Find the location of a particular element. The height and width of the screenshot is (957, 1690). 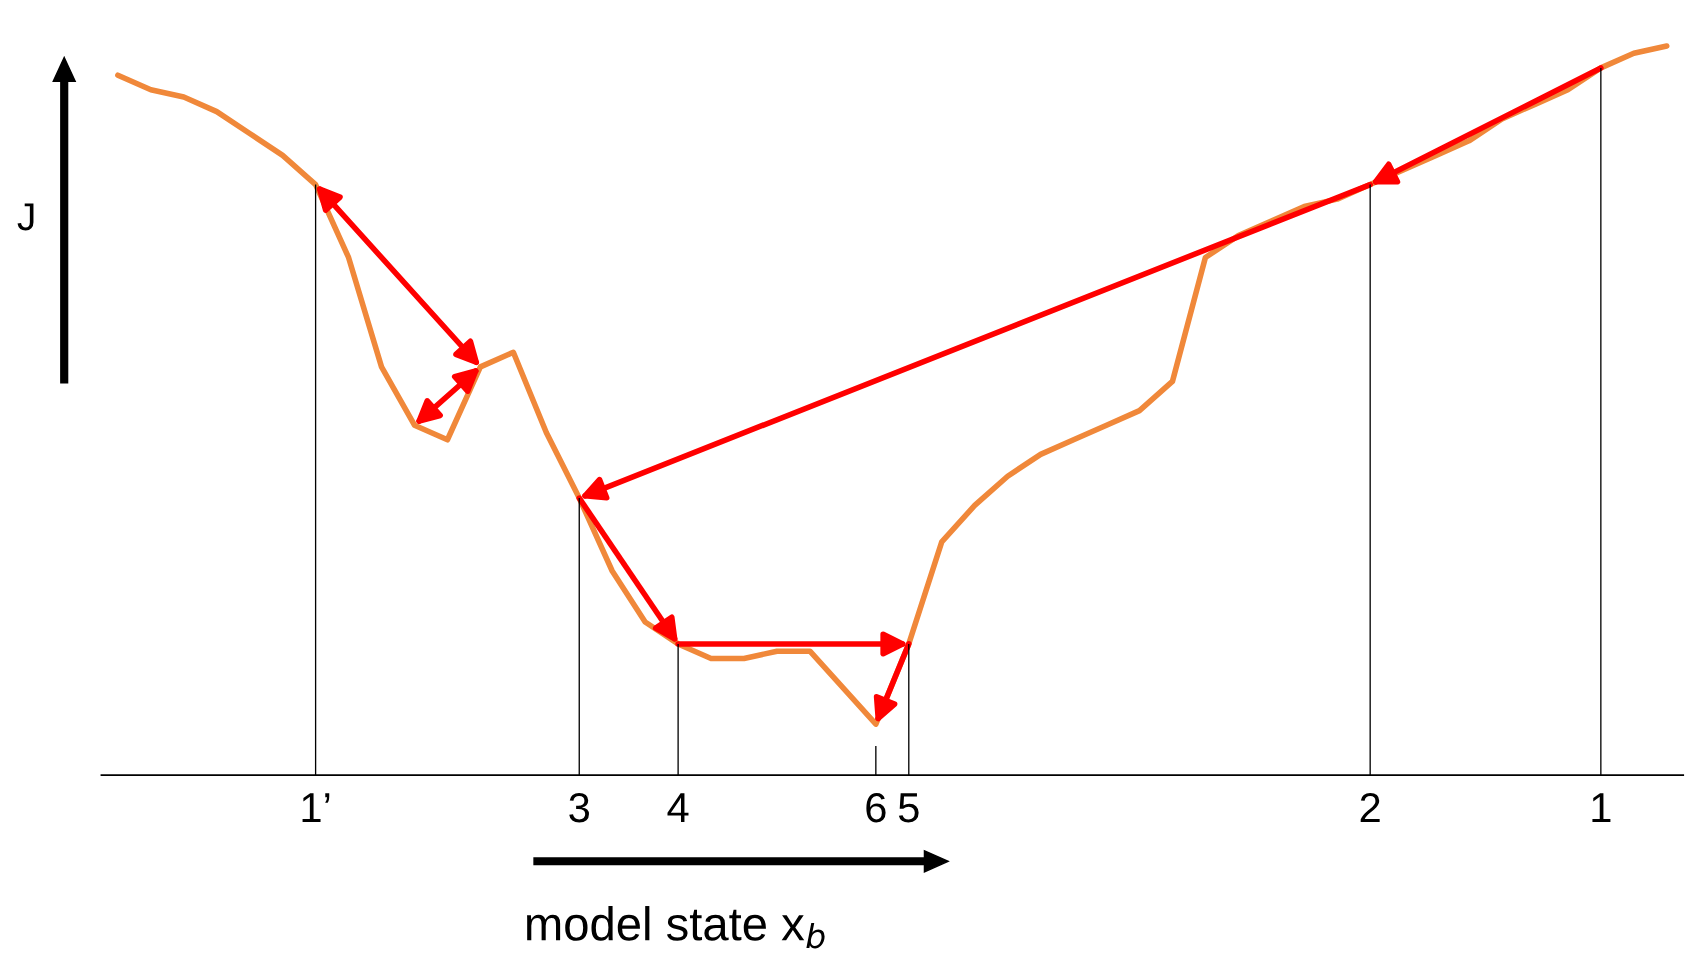

x-tick-label: 1’ is located at coordinates (316, 808).